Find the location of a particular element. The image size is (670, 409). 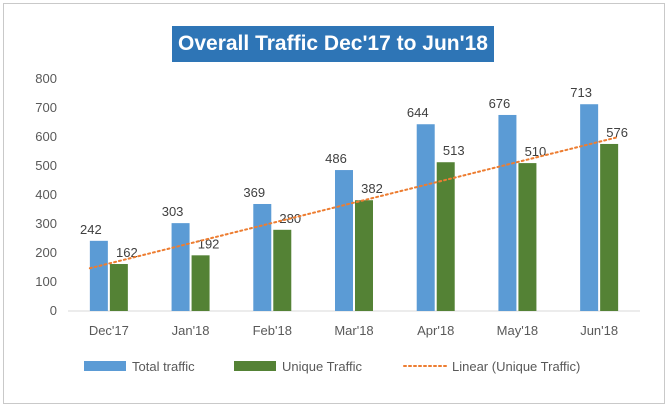

legend-label: Total traffic is located at coordinates (163, 366).